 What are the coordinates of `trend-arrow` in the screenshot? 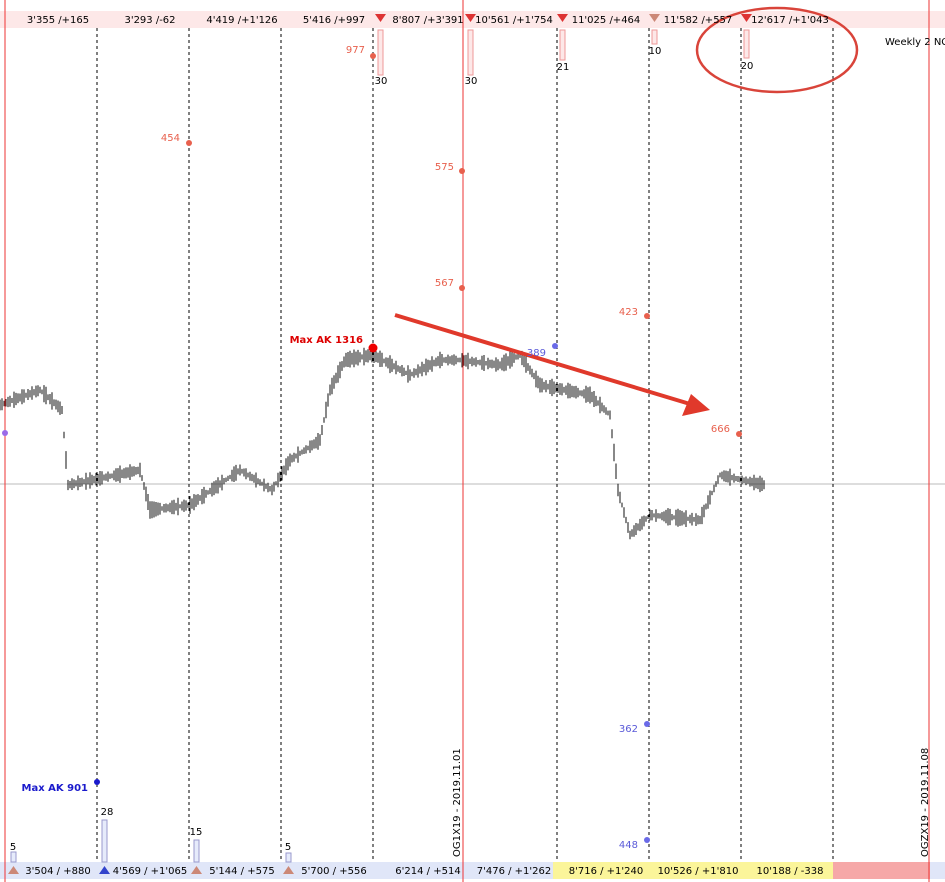 It's located at (542, 359).